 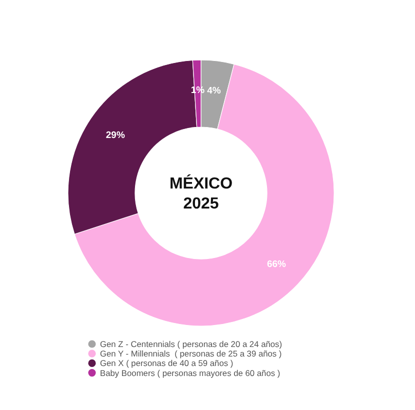 What do you see at coordinates (116, 136) in the screenshot?
I see `data-label: 29%` at bounding box center [116, 136].